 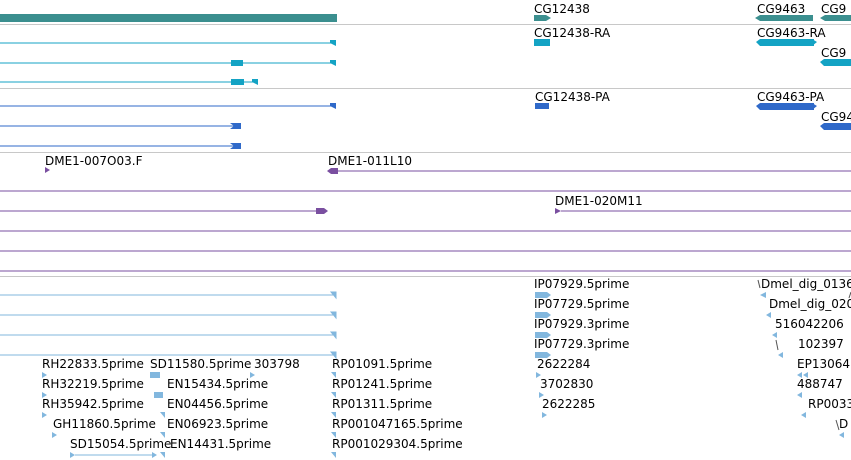 I want to click on est-label-dmel-dig-020: Dmel_dig_020, so click(x=810, y=304).